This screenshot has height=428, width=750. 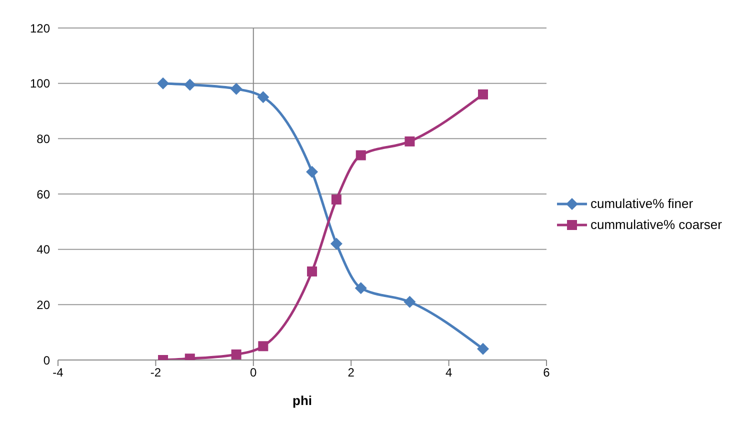 I want to click on x-tick-label: 0, so click(x=254, y=373).